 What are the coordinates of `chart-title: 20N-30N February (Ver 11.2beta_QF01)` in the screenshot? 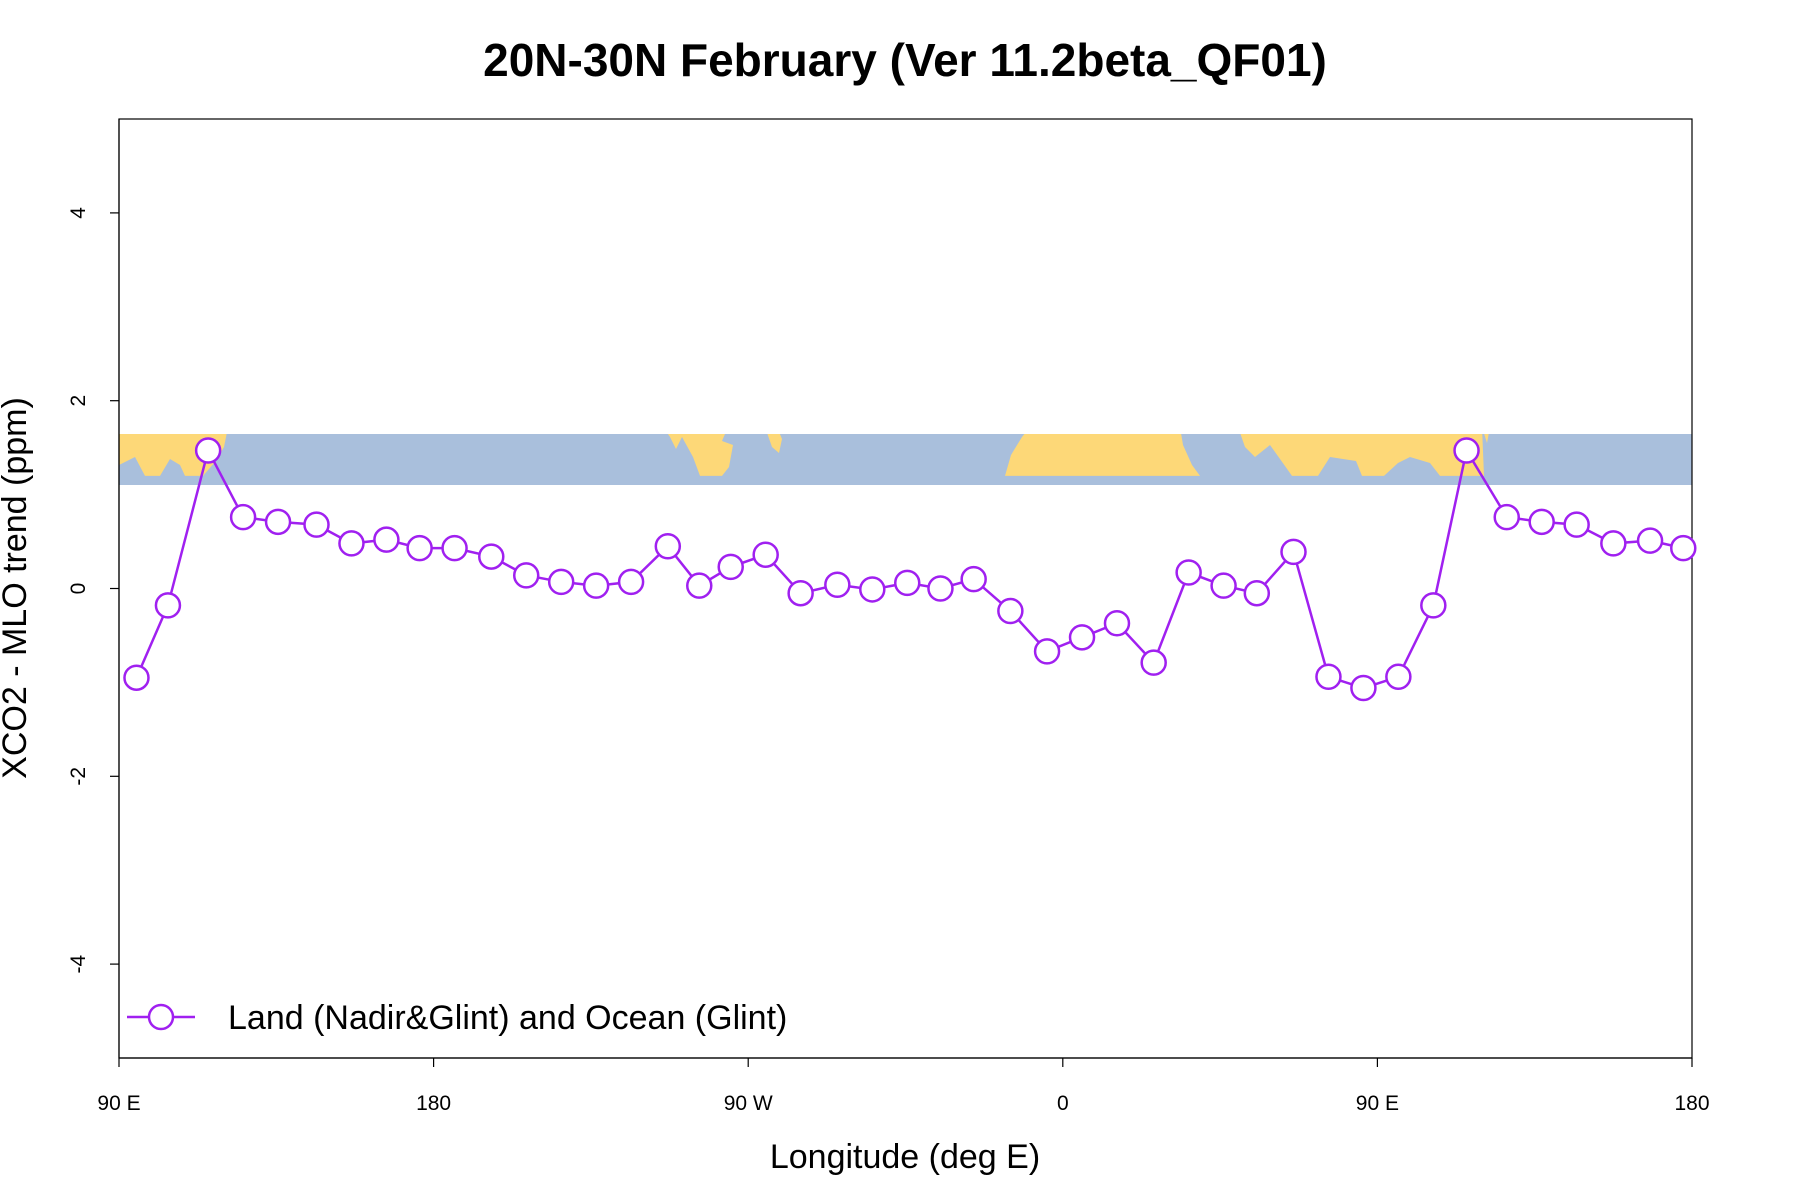 It's located at (905, 60).